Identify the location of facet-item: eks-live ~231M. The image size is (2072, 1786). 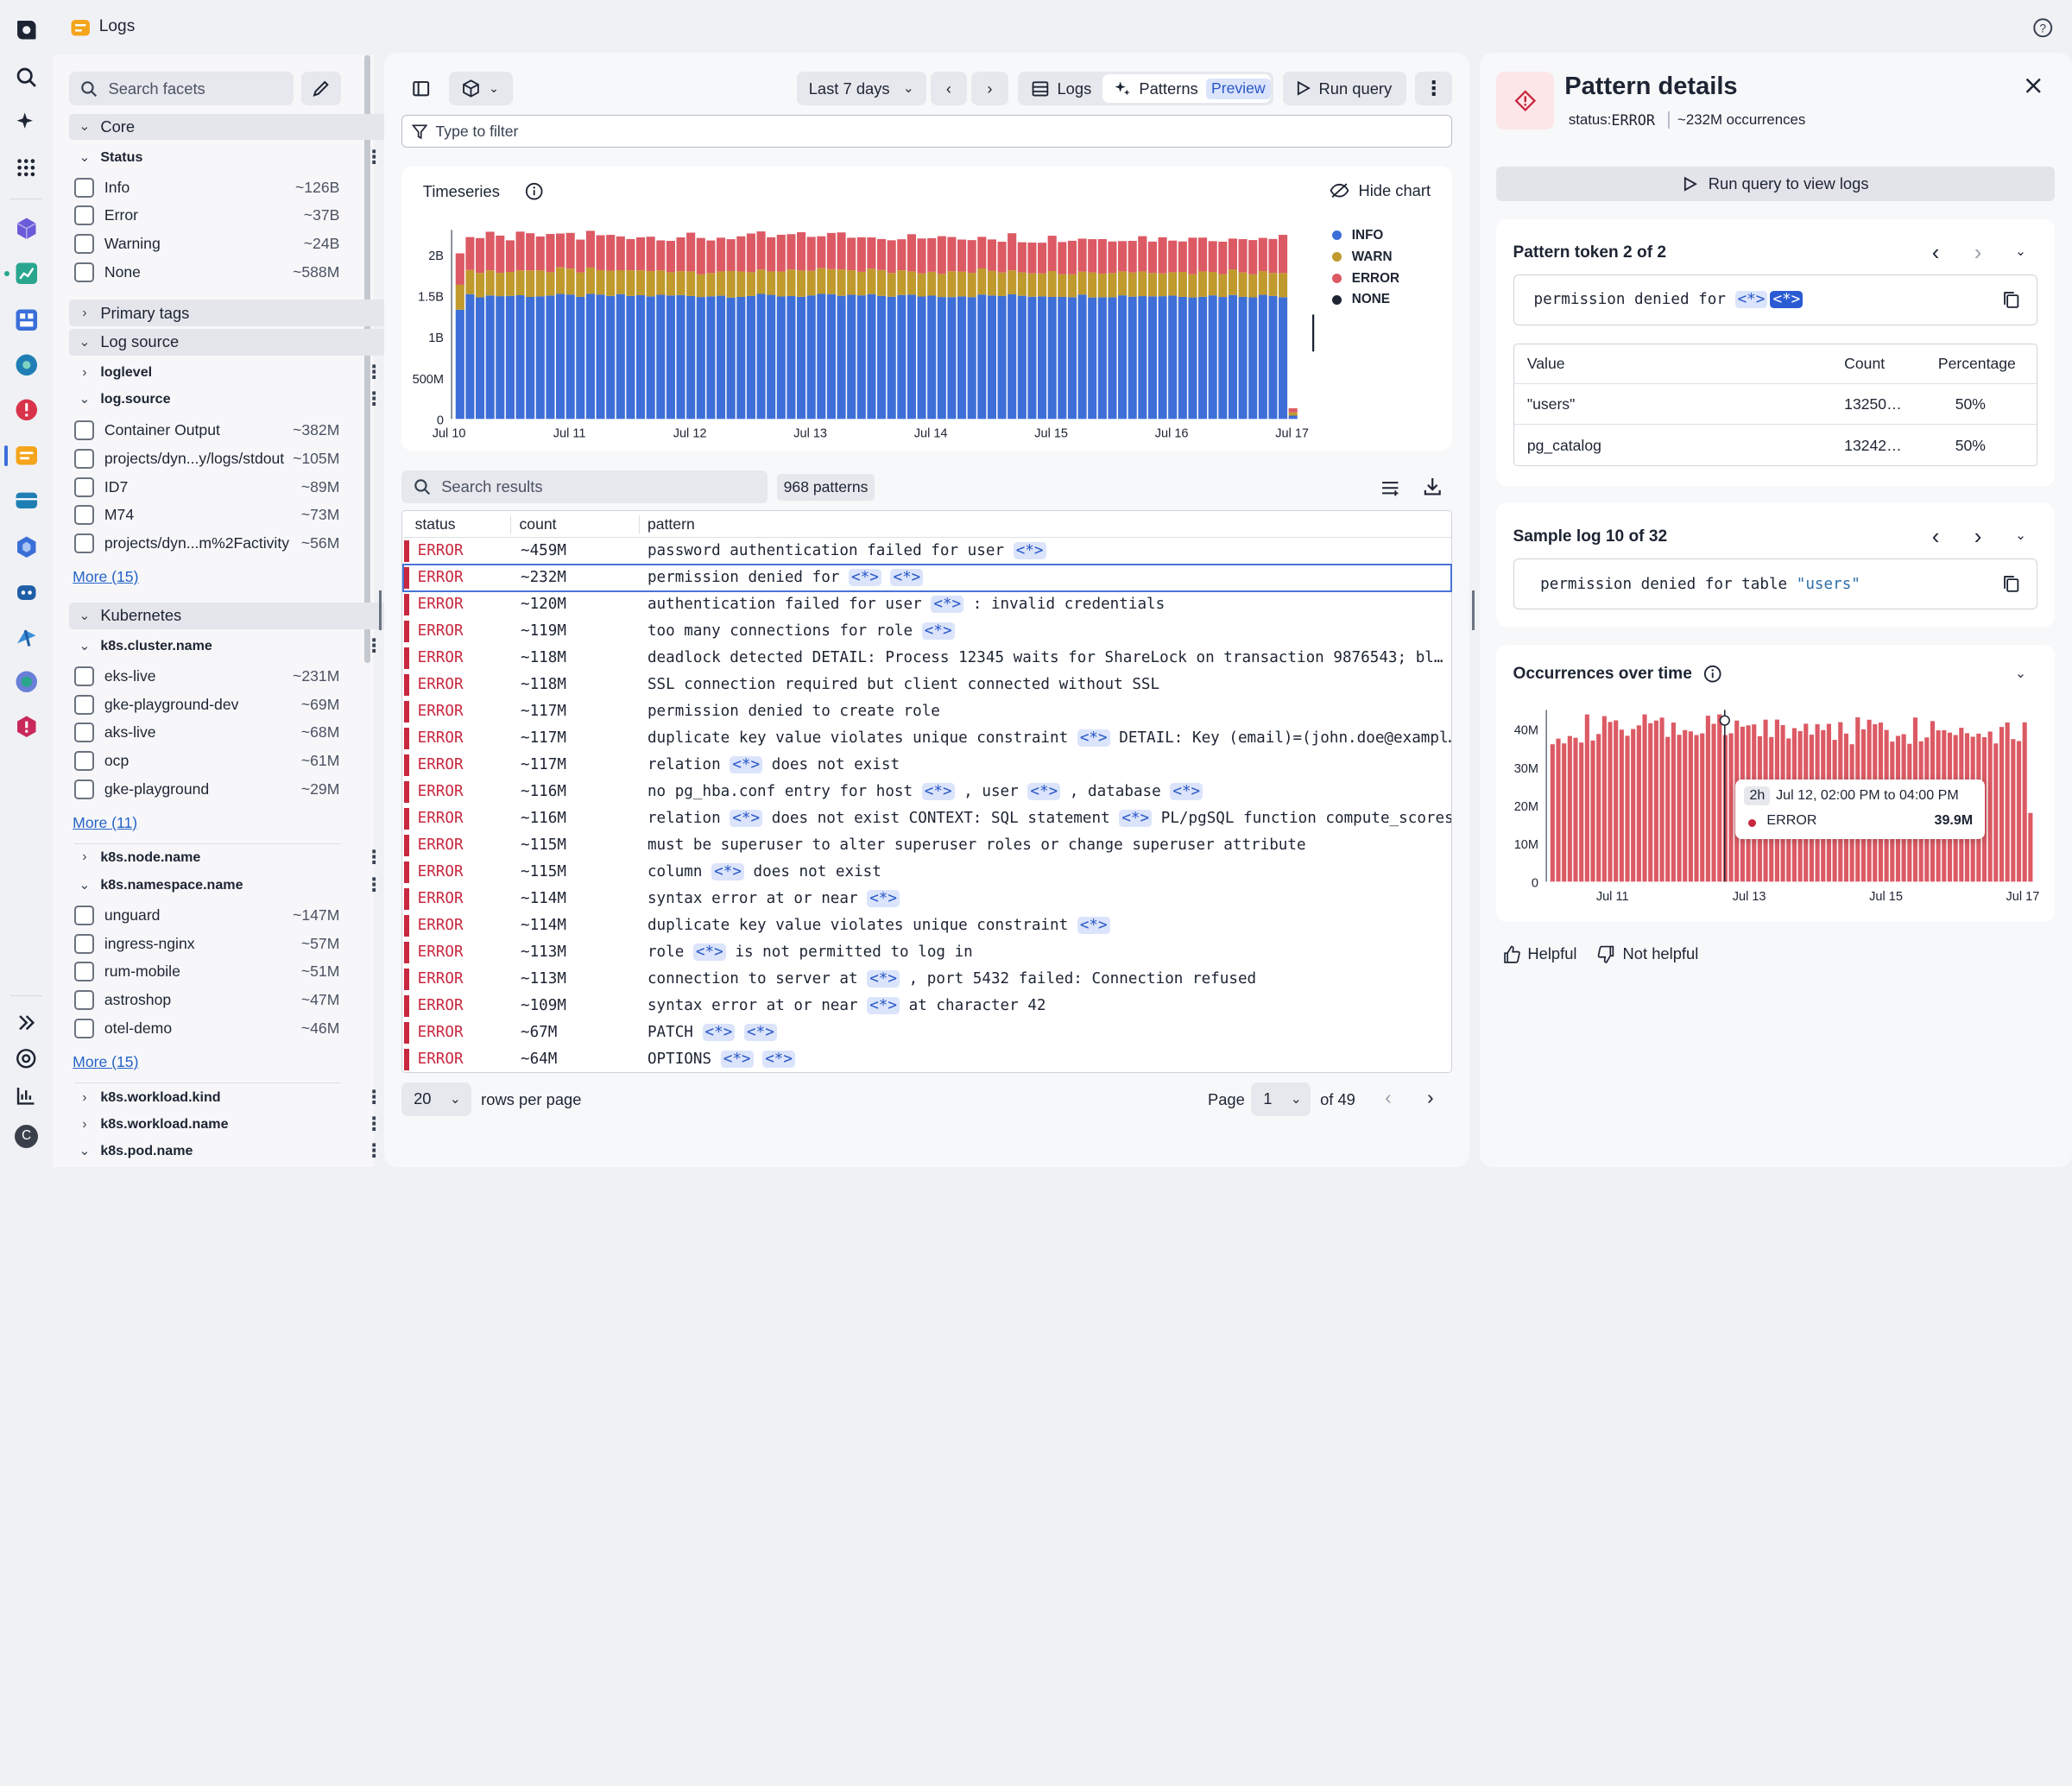
(213, 676).